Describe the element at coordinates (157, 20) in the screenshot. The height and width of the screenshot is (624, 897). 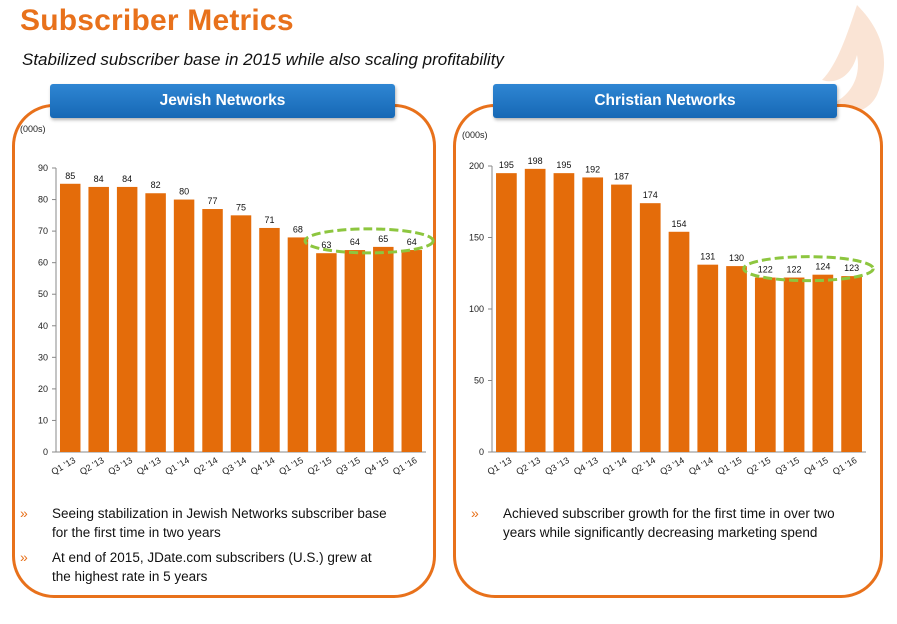
I see `page-title: Subscriber Metrics` at that location.